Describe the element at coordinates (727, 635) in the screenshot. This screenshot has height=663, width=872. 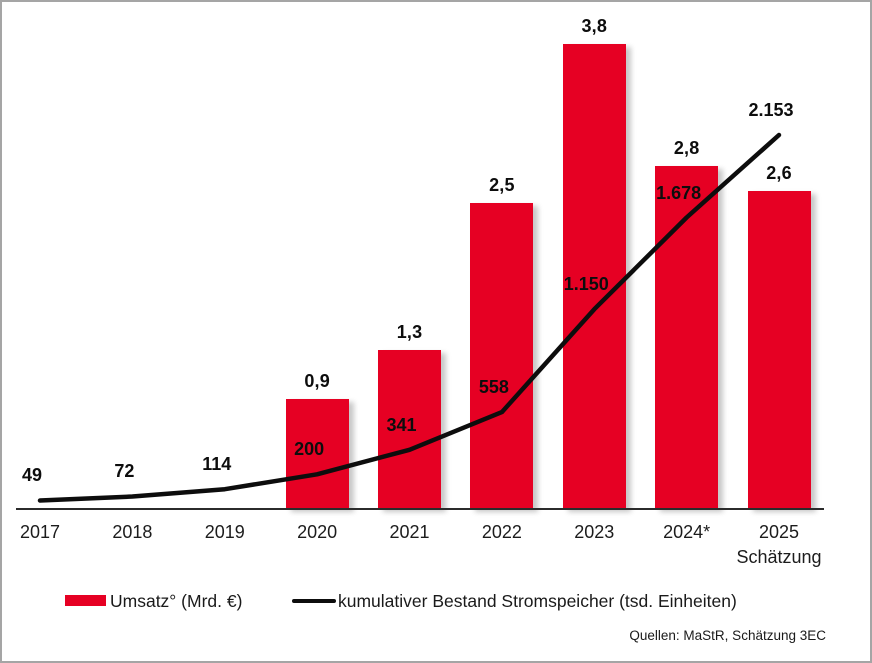
I see `source-note: Quellen: MaStR, Schätzung 3EC` at that location.